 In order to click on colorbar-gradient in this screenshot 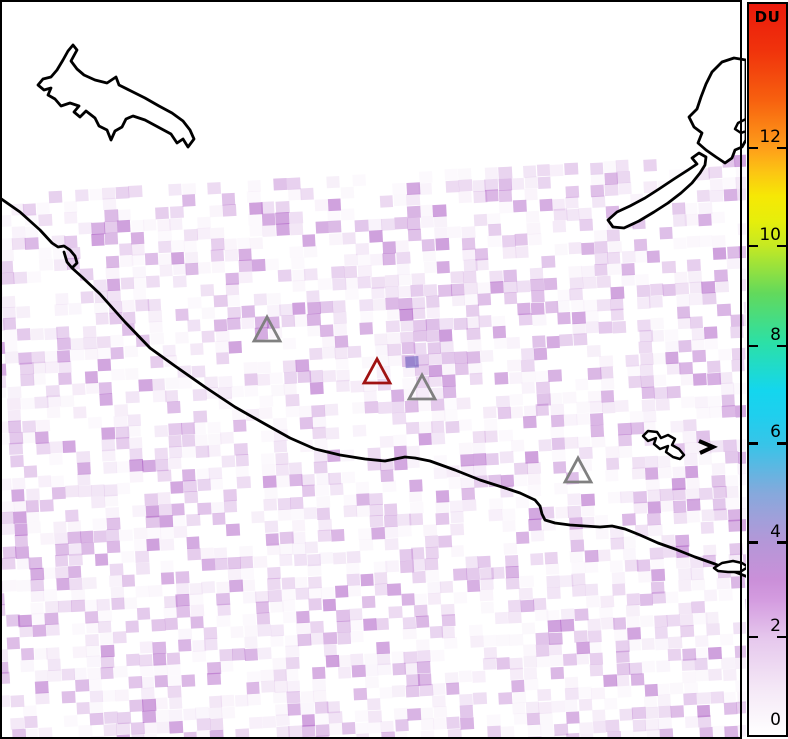, I will do `click(767, 369)`.